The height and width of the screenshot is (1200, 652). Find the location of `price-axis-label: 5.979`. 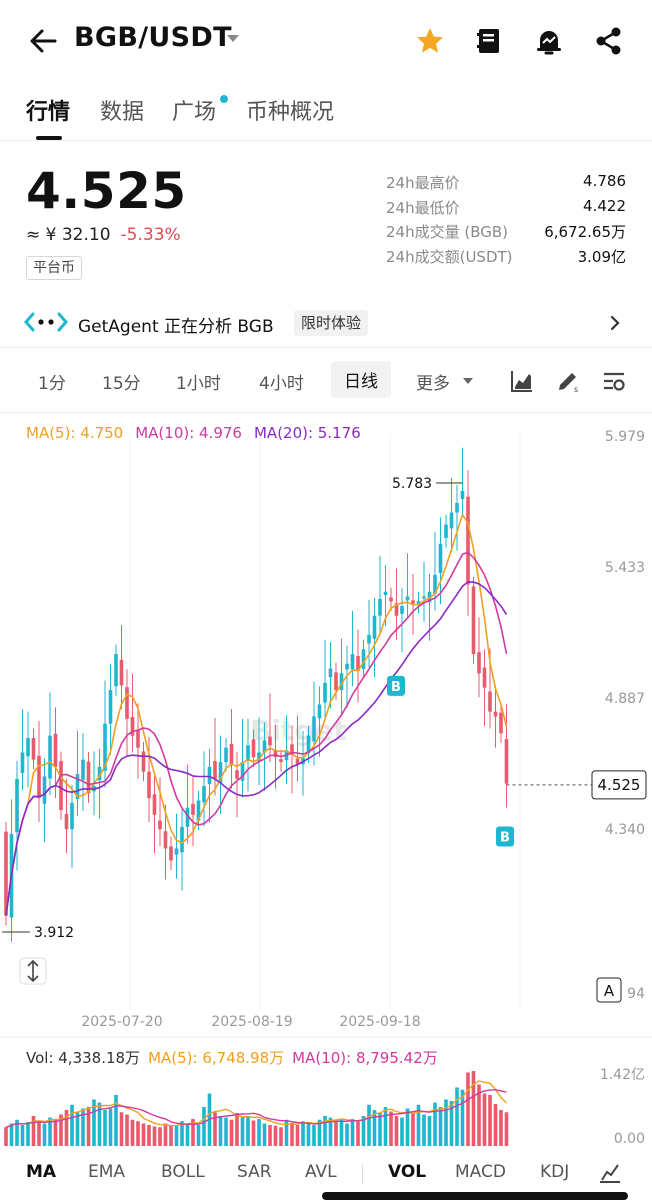

price-axis-label: 5.979 is located at coordinates (625, 437).